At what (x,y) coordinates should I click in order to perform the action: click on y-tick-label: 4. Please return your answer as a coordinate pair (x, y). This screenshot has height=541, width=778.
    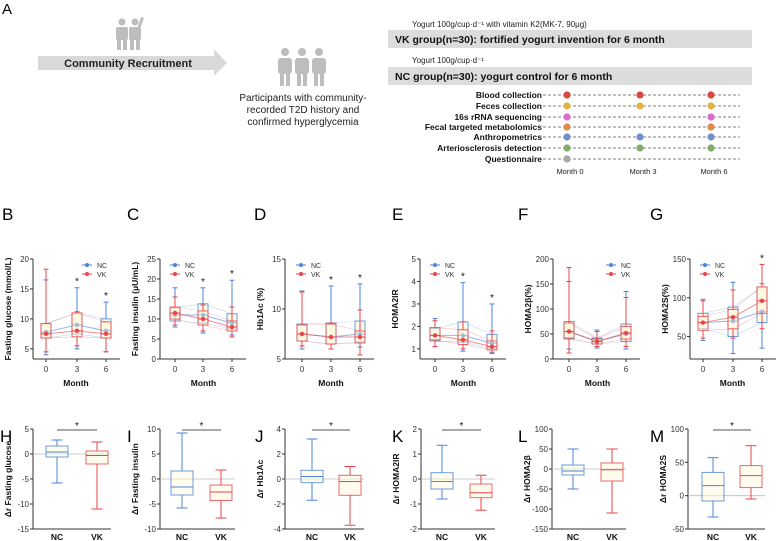
    Looking at the image, I should click on (414, 281).